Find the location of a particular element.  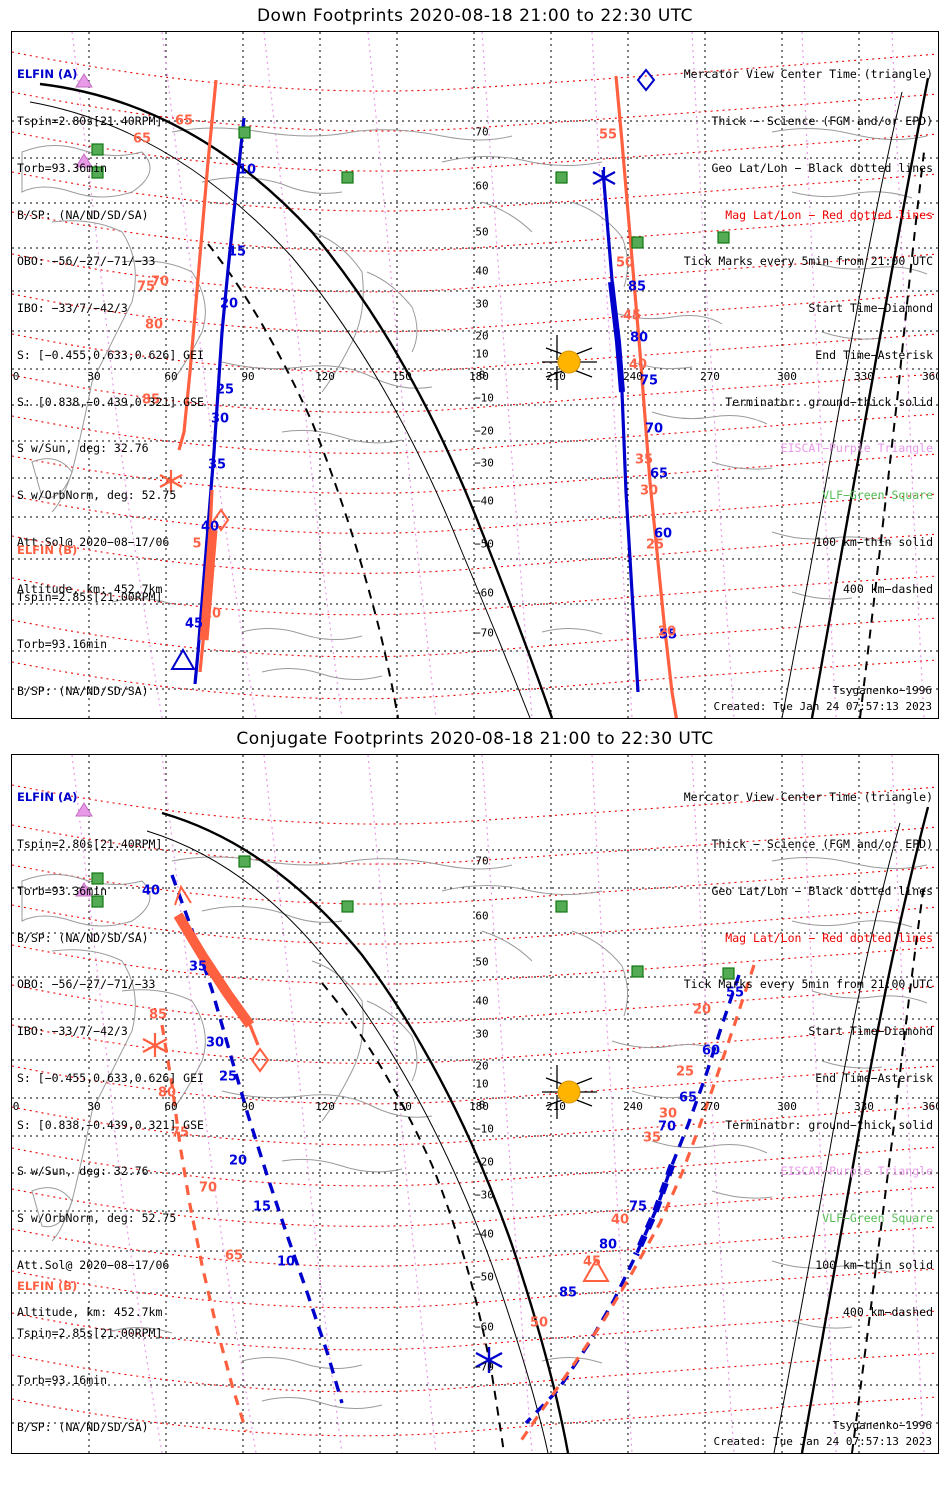

elfin-a-line-10: Altitude, km: 452.7km is located at coordinates (90, 1311).